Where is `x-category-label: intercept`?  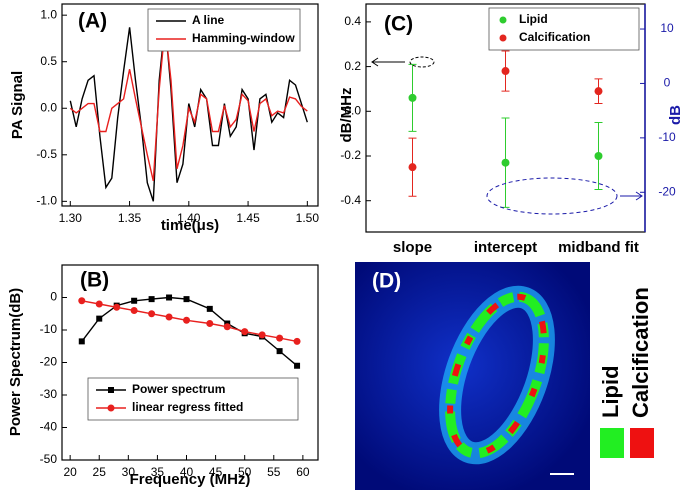 x-category-label: intercept is located at coordinates (505, 247).